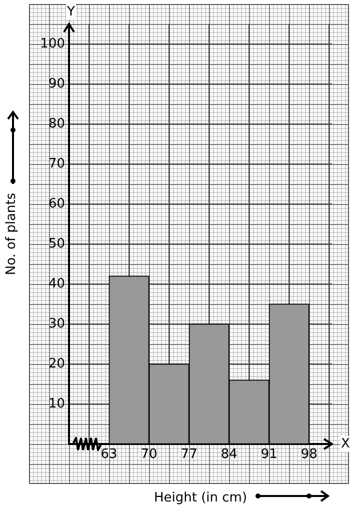 This screenshot has width=354, height=510. What do you see at coordinates (56, 204) in the screenshot?
I see `y-tick-label: 60` at bounding box center [56, 204].